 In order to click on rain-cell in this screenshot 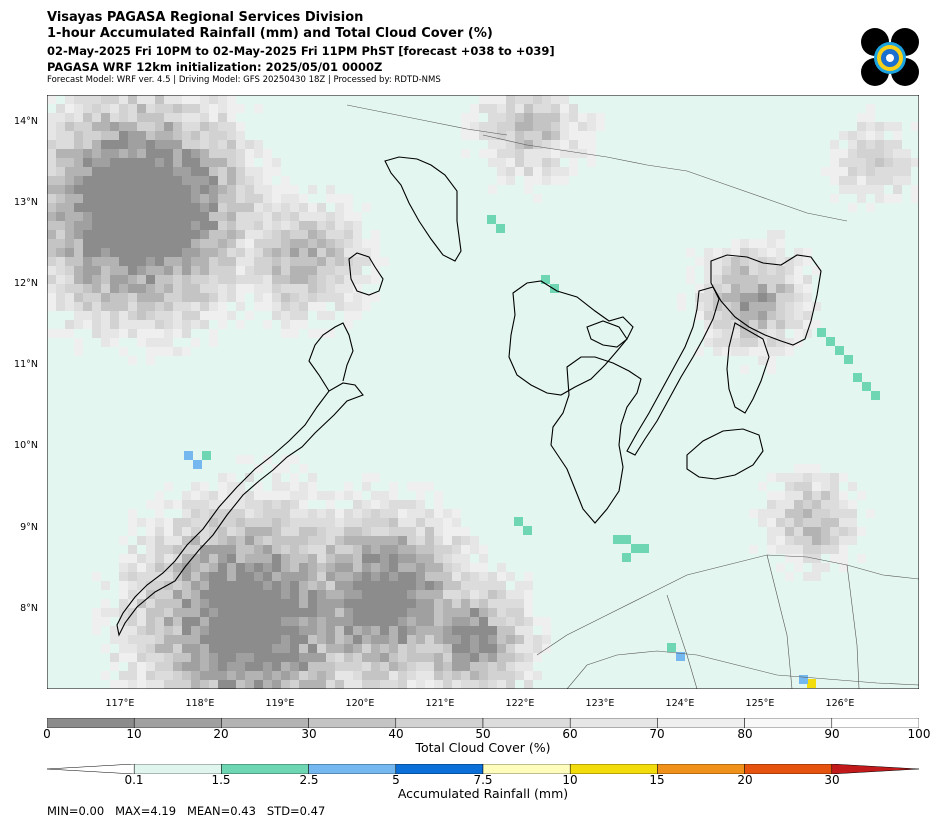, I will do `click(671, 647)`.